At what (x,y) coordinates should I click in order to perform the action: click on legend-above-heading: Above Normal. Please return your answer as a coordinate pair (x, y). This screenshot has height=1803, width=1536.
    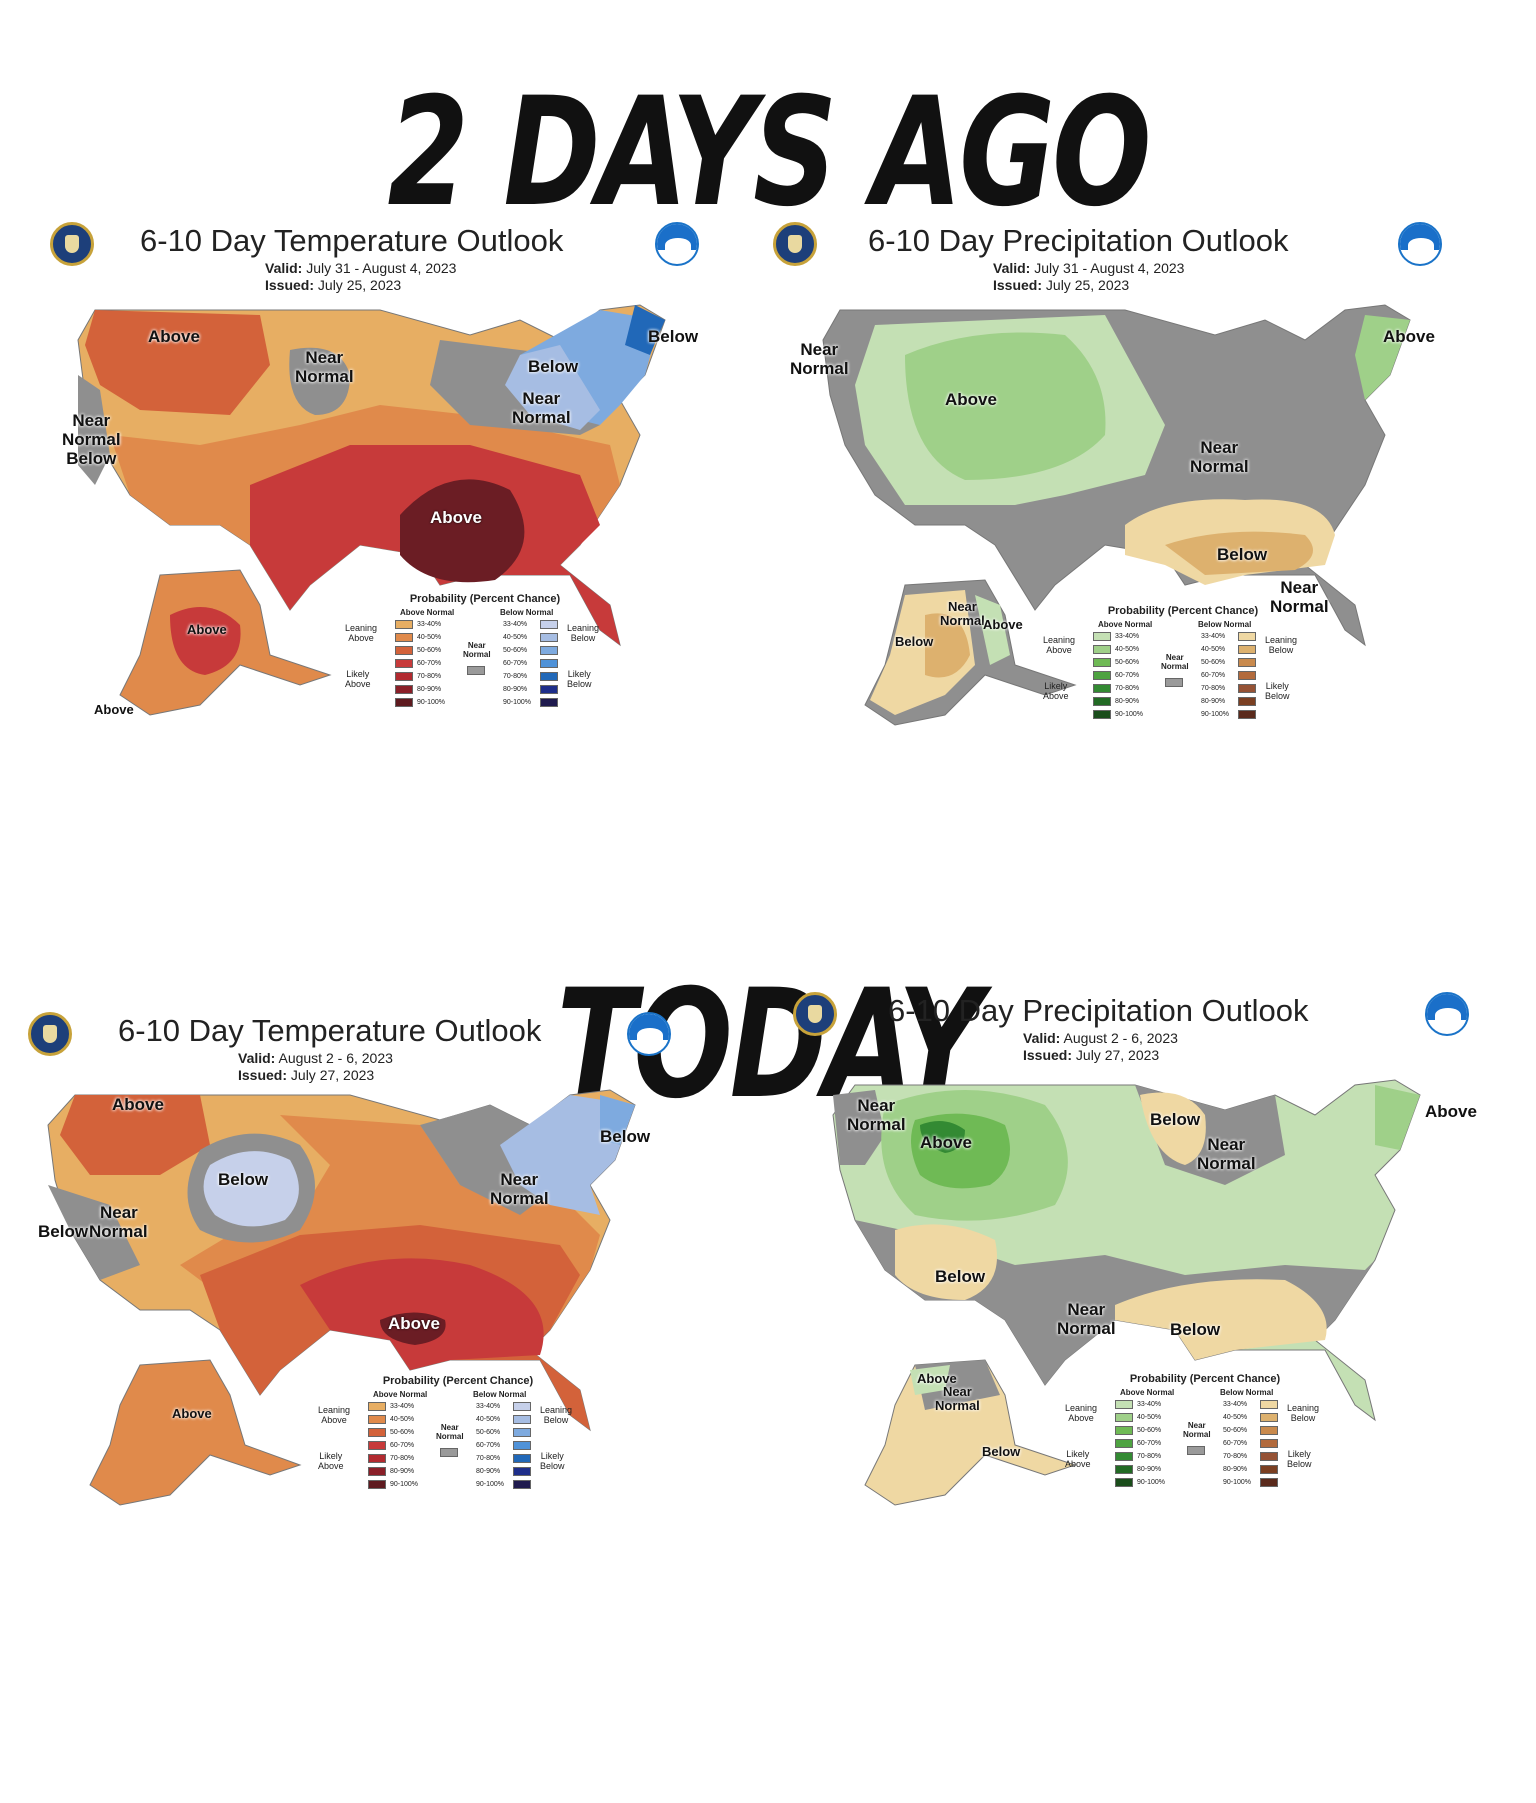
    Looking at the image, I should click on (427, 612).